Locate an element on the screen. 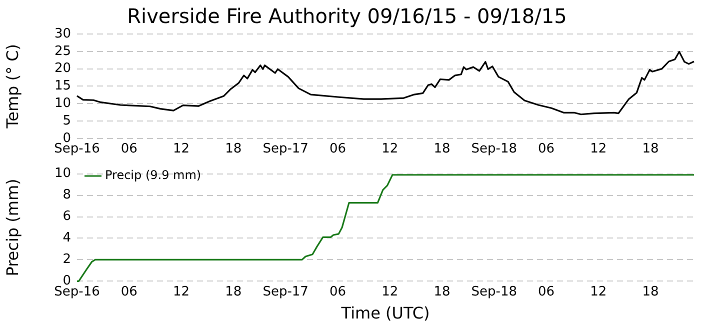 The height and width of the screenshot is (328, 705). y-axis-title: Temp (° C) is located at coordinates (12, 87).